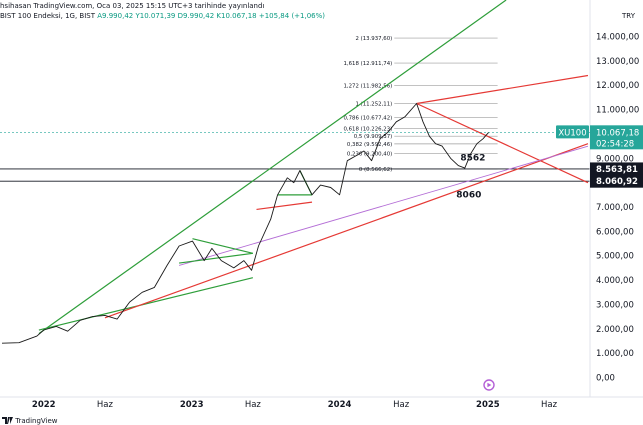 This screenshot has width=643, height=425. What do you see at coordinates (615, 144) in the screenshot?
I see `price-tag-countdown: 02:54:28` at bounding box center [615, 144].